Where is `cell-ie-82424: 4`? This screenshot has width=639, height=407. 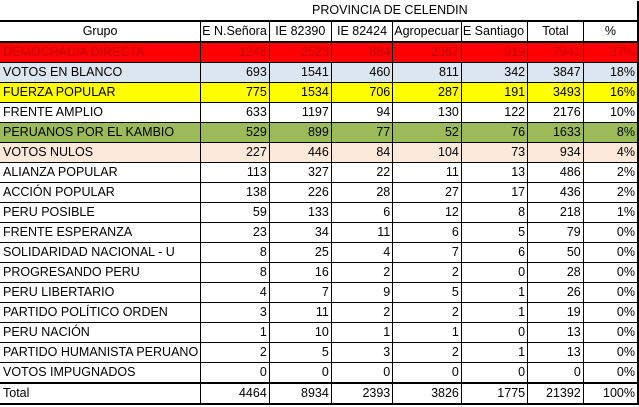
cell-ie-82424: 4 is located at coordinates (362, 252).